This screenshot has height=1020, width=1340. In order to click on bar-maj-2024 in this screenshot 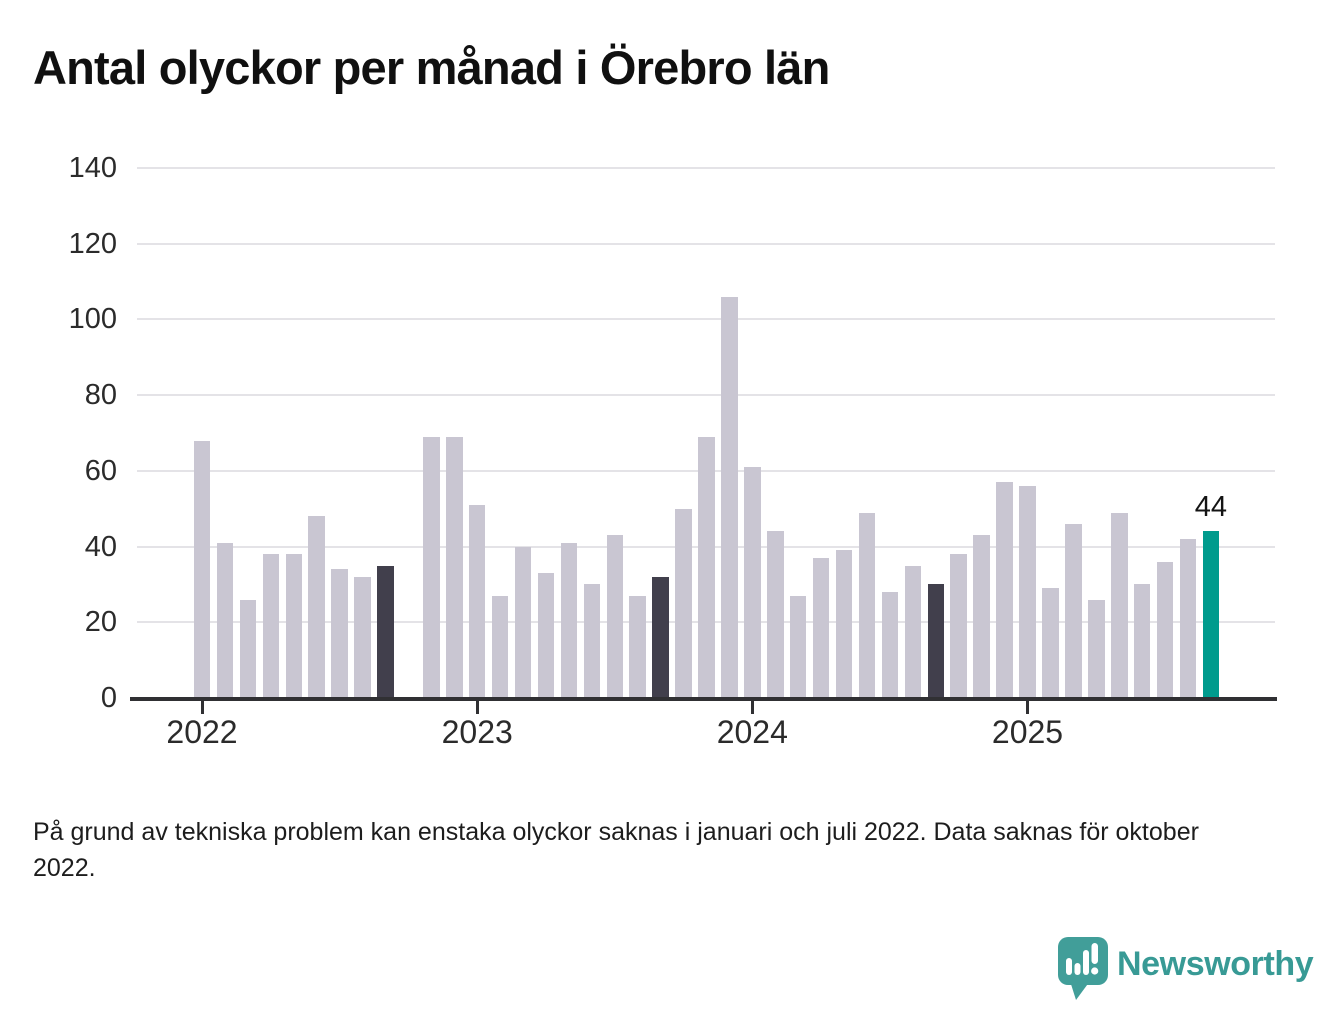, I will do `click(844, 624)`.